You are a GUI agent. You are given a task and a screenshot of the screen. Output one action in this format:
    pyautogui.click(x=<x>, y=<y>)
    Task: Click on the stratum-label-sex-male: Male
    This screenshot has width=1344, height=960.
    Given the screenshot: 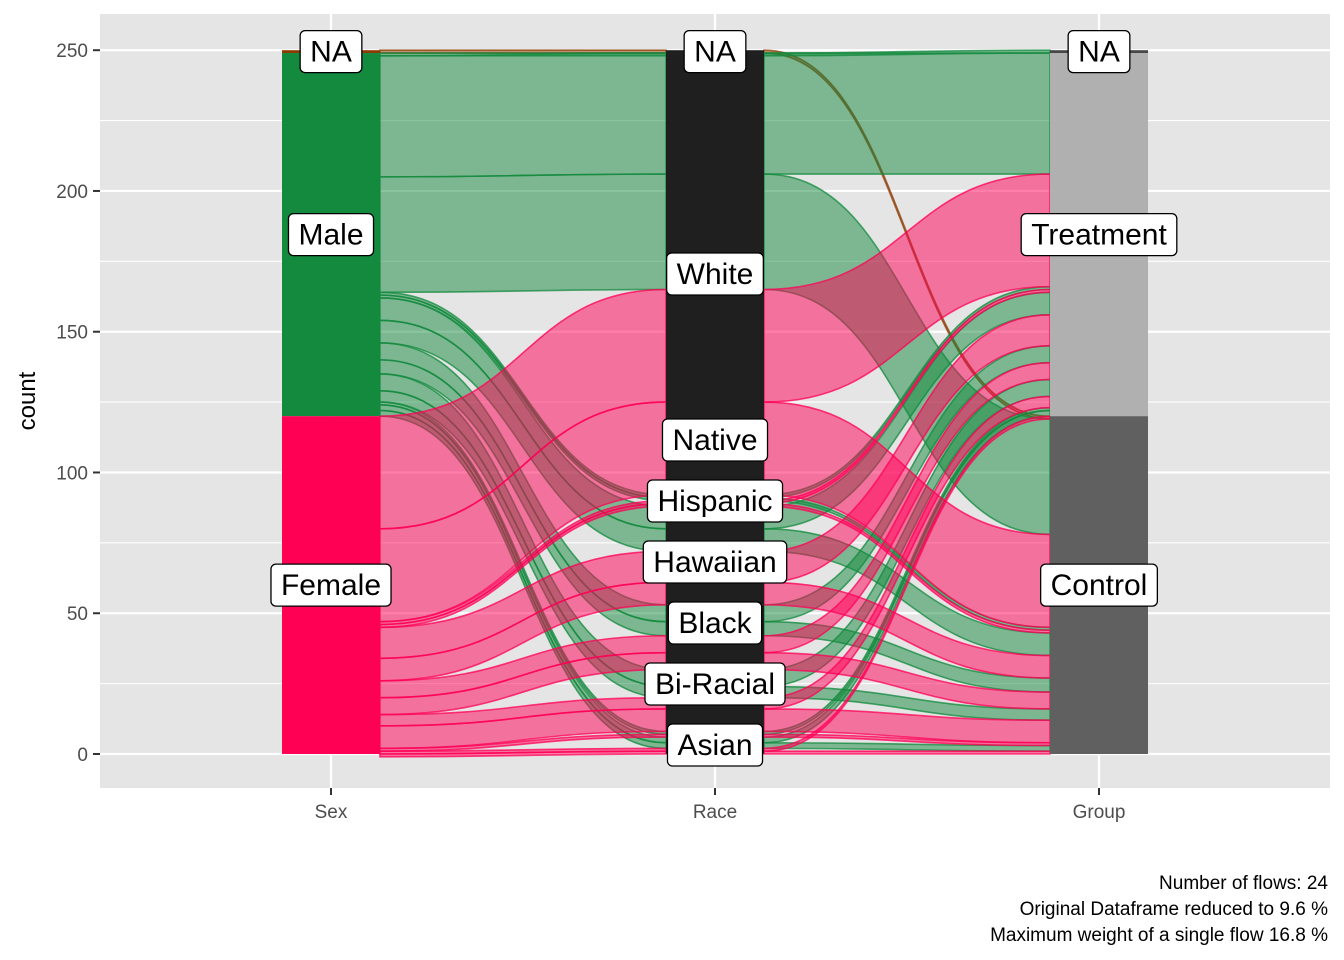 What is the action you would take?
    pyautogui.click(x=331, y=234)
    